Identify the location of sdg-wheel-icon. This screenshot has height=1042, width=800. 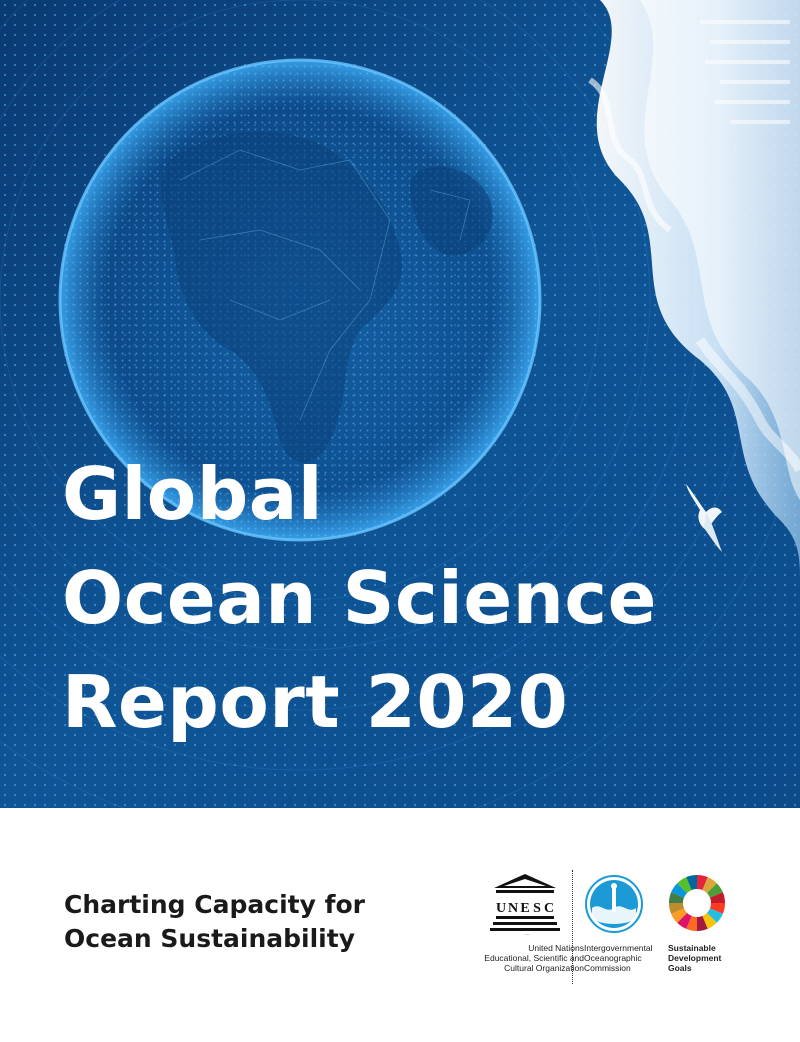
(697, 903).